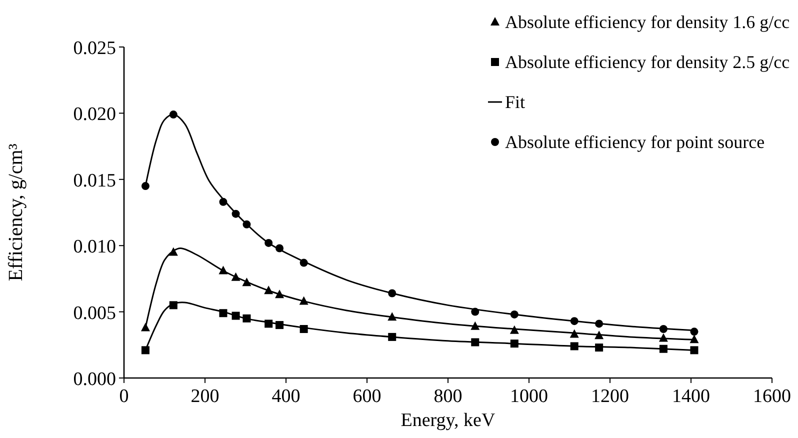  What do you see at coordinates (529, 396) in the screenshot?
I see `x-tick-label: 1000` at bounding box center [529, 396].